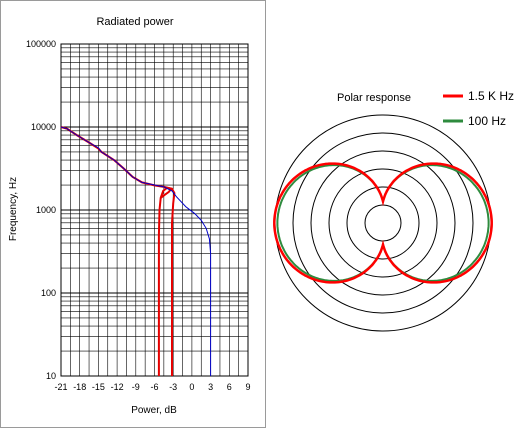 Image resolution: width=524 pixels, height=434 pixels. What do you see at coordinates (491, 96) in the screenshot?
I see `legend-label: 1.5 K Hz` at bounding box center [491, 96].